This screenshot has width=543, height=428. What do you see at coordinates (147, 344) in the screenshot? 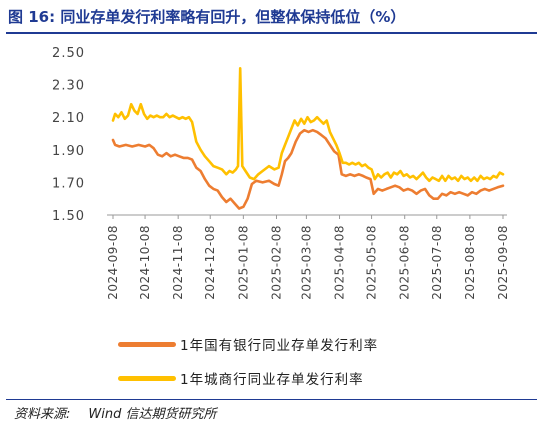
I see `legend-swatch-state-owned` at bounding box center [147, 344].